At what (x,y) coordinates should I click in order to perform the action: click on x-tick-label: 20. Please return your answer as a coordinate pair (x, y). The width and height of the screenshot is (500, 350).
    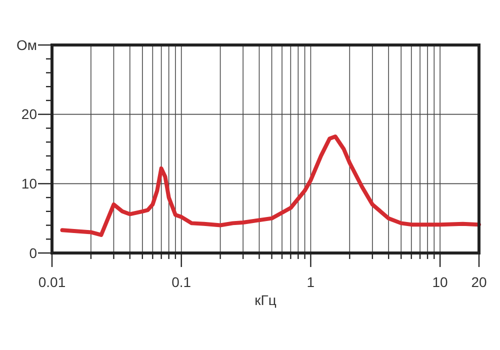
    Looking at the image, I should click on (479, 282).